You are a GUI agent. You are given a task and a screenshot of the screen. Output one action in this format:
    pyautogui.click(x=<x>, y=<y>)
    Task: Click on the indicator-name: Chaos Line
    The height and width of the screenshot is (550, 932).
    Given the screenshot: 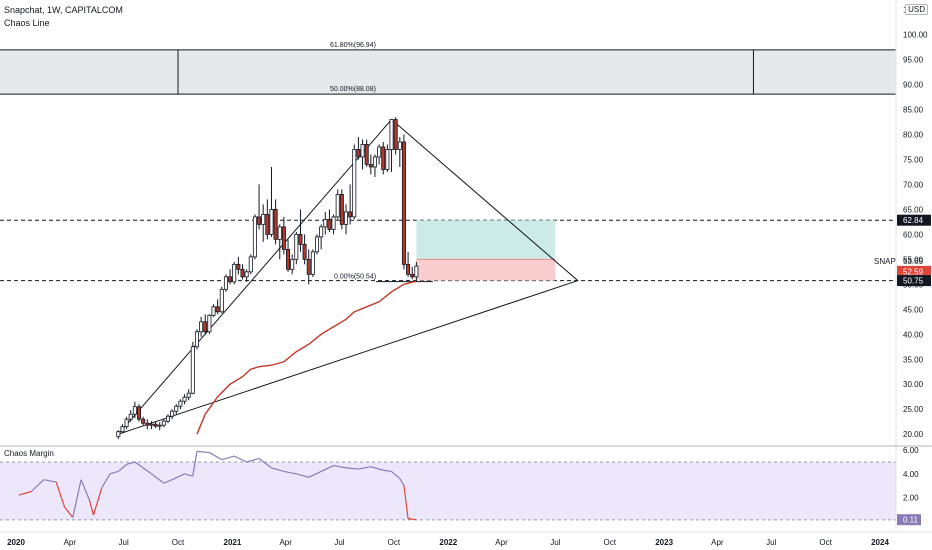 What is the action you would take?
    pyautogui.click(x=27, y=23)
    